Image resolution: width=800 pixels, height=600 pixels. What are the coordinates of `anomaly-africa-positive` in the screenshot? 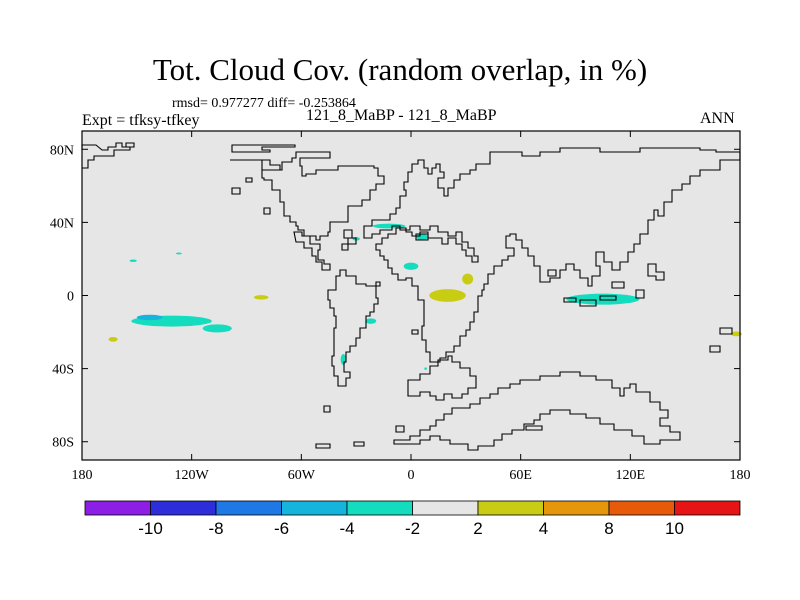 It's located at (447, 295).